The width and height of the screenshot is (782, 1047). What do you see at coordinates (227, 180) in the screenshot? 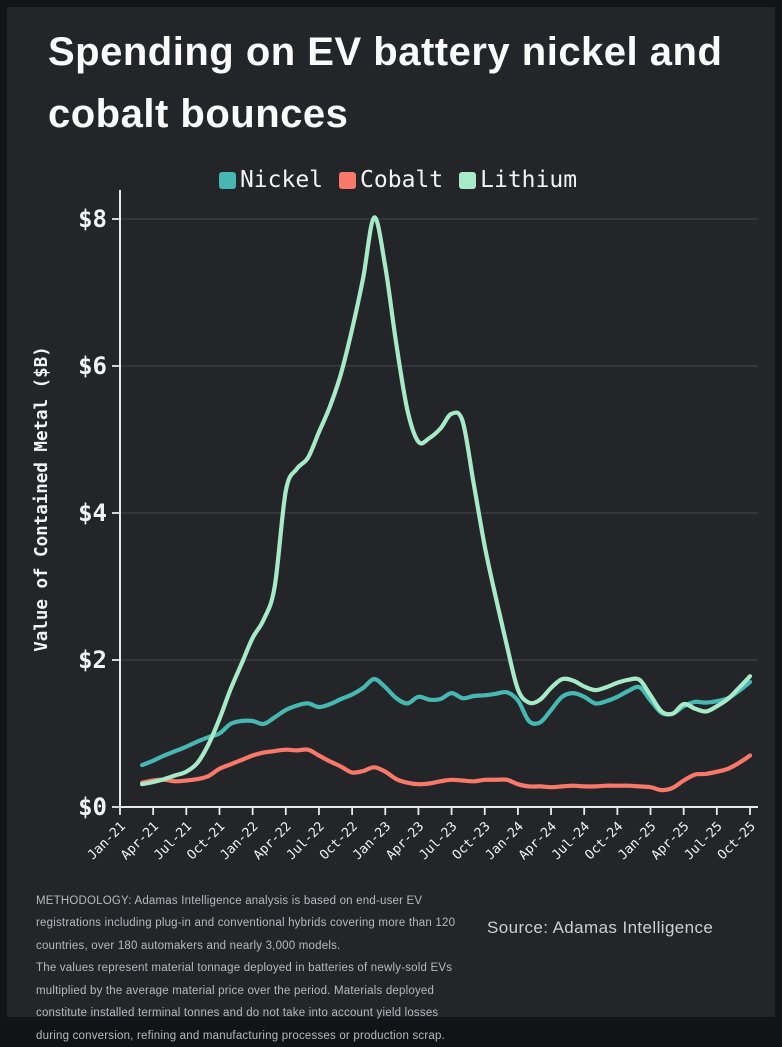
I see `legend-swatch-nickel` at bounding box center [227, 180].